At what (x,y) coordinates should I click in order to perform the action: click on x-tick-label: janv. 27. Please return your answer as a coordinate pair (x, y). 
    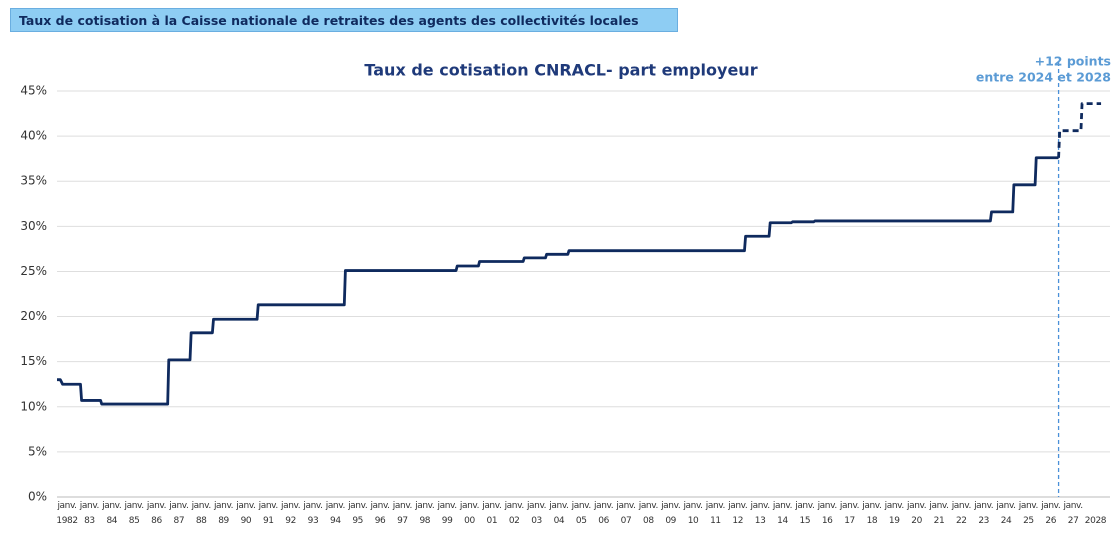
    Looking at the image, I should click on (1073, 513).